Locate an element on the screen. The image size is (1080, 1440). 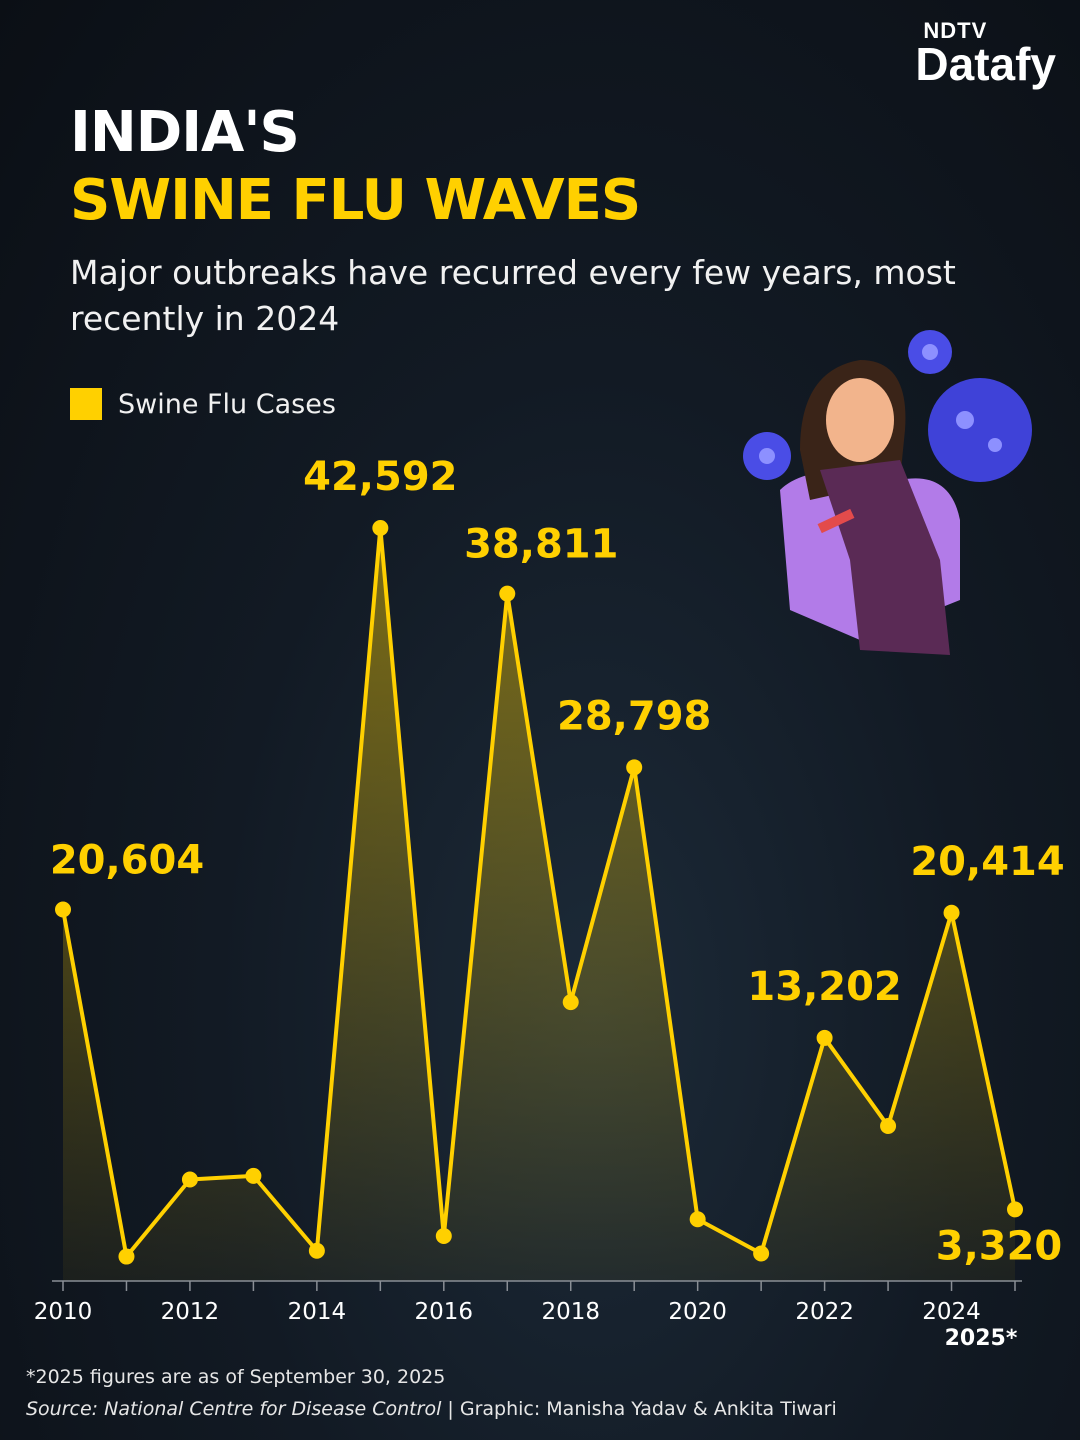
ndtv-datafy-logo: NDTV Datafy is located at coordinates (985, 54).